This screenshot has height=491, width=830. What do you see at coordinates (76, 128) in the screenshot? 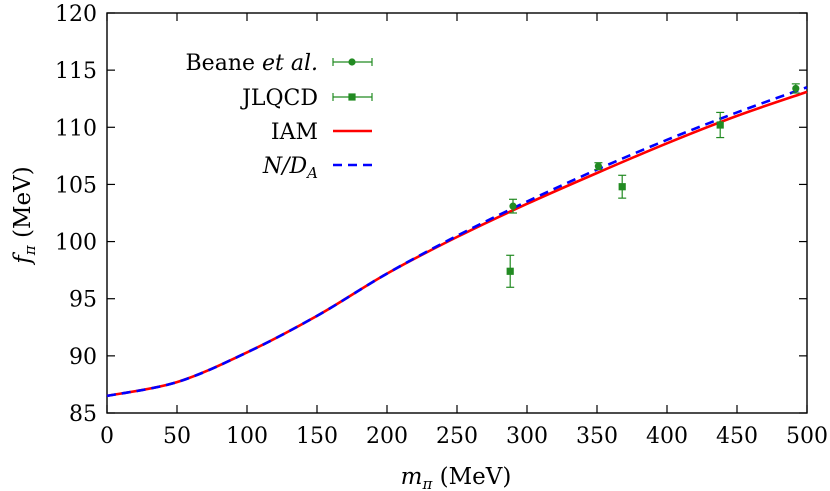
I see `y-tick-label: 110` at bounding box center [76, 128].